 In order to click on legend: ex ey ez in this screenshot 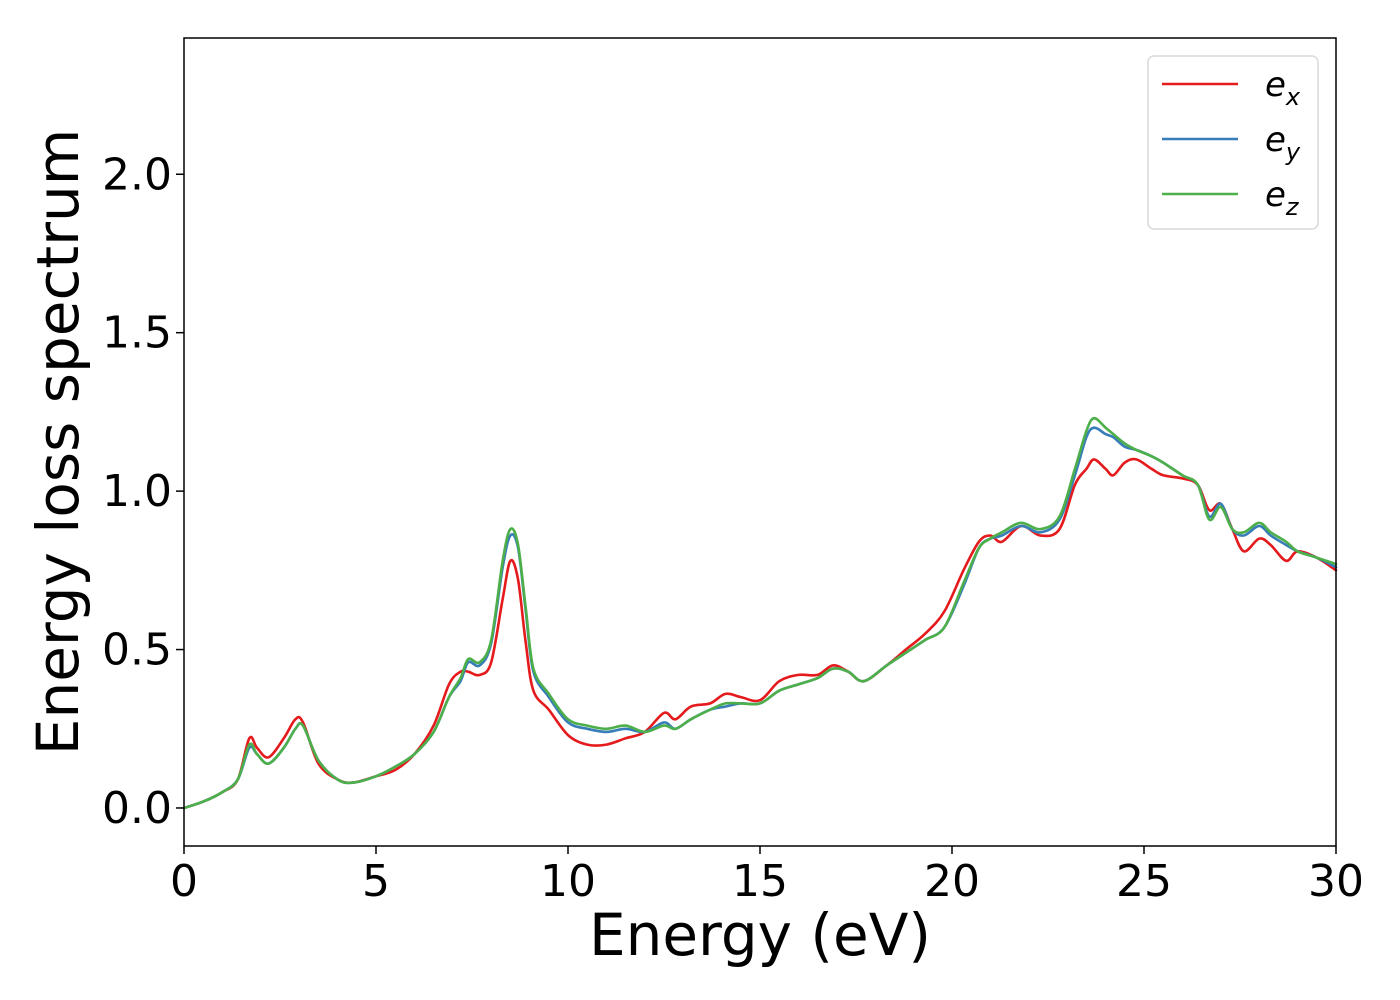, I will do `click(1233, 142)`.